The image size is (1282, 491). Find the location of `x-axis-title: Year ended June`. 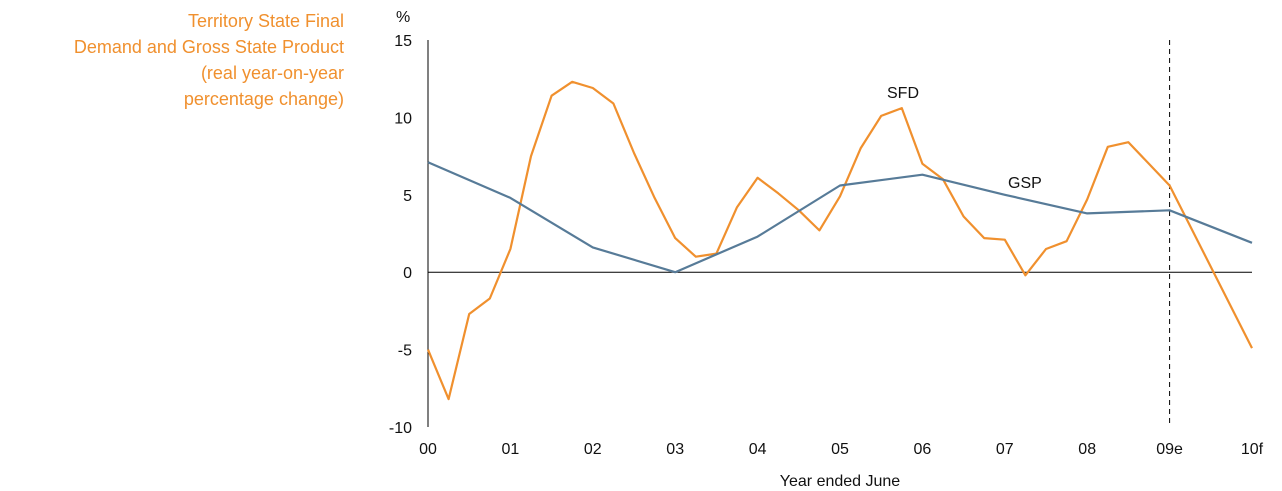

x-axis-title: Year ended June is located at coordinates (840, 481).